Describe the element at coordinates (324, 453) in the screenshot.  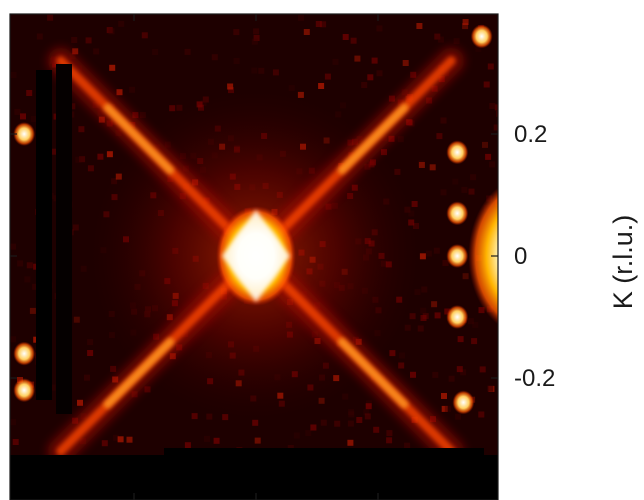
I see `detector-gap-bottom-right` at that location.